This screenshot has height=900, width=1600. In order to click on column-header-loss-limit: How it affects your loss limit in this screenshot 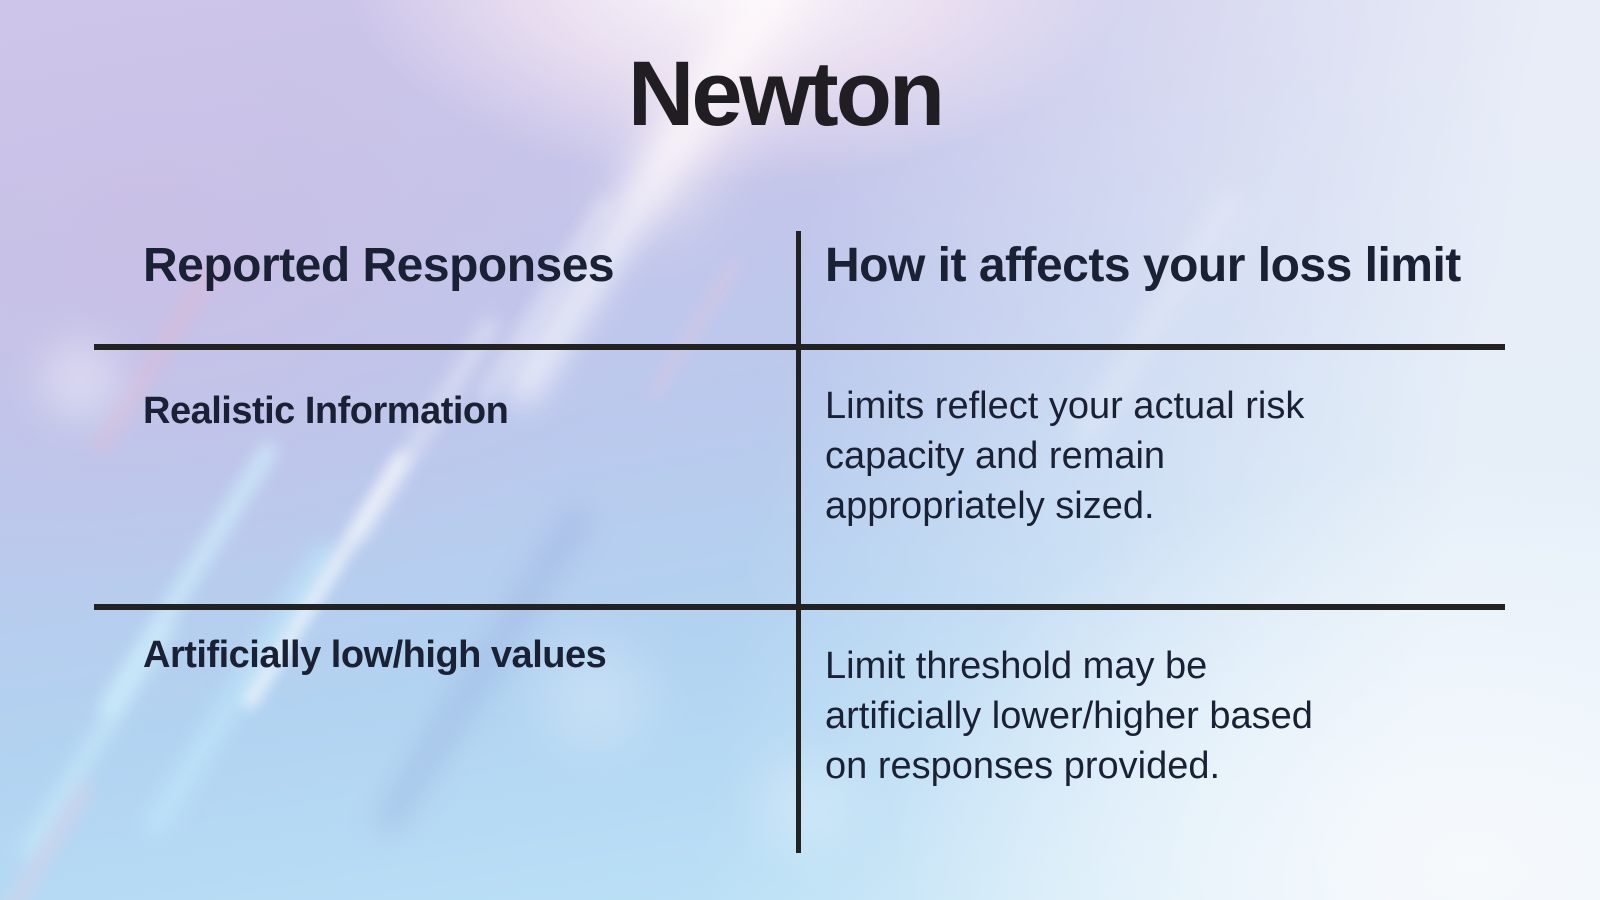, I will do `click(1143, 265)`.